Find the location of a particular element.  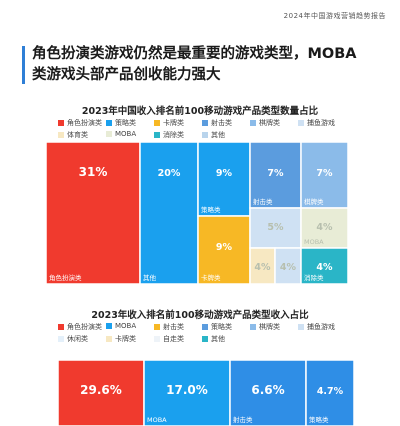

chart1-legend-item: 棋牌类 is located at coordinates (265, 123).